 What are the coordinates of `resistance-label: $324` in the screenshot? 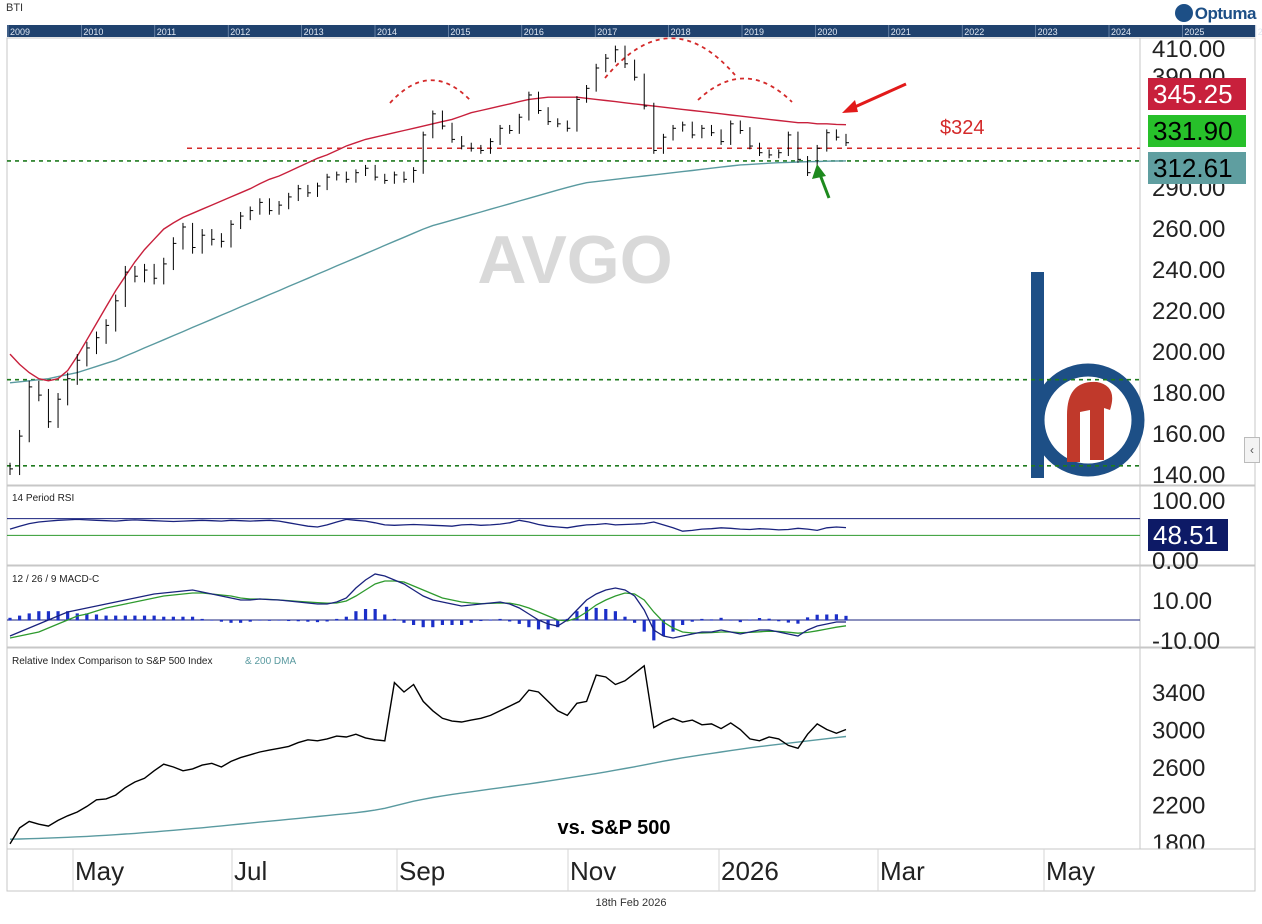 It's located at (962, 128).